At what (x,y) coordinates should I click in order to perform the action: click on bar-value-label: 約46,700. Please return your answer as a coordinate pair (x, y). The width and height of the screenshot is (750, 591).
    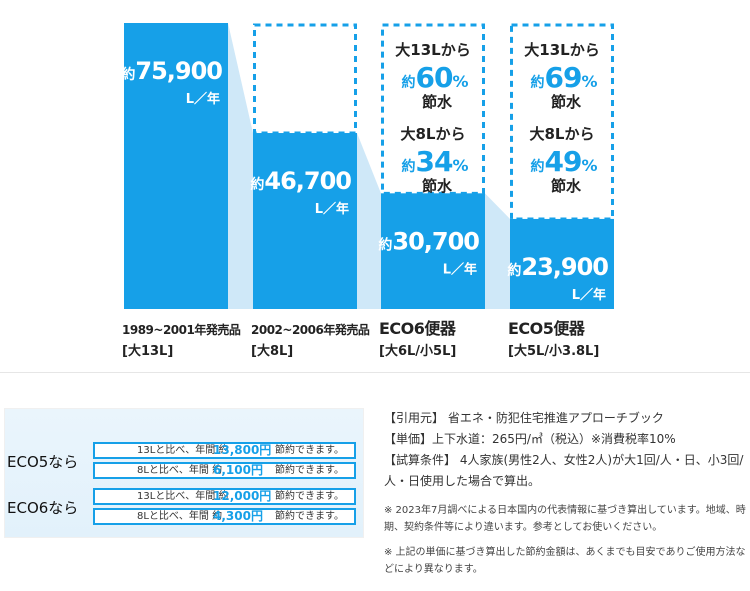
    Looking at the image, I should click on (300, 181).